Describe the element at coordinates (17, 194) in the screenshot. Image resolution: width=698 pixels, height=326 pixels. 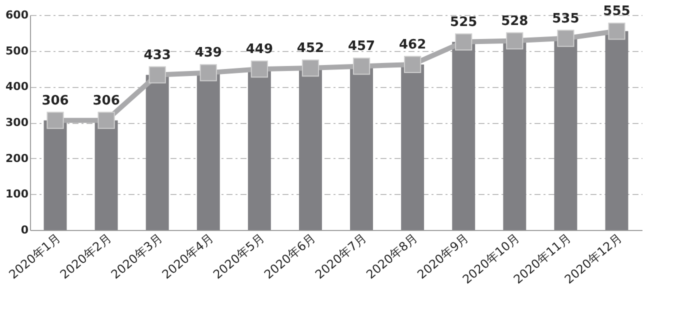
I see `y-tick-label: 100` at that location.